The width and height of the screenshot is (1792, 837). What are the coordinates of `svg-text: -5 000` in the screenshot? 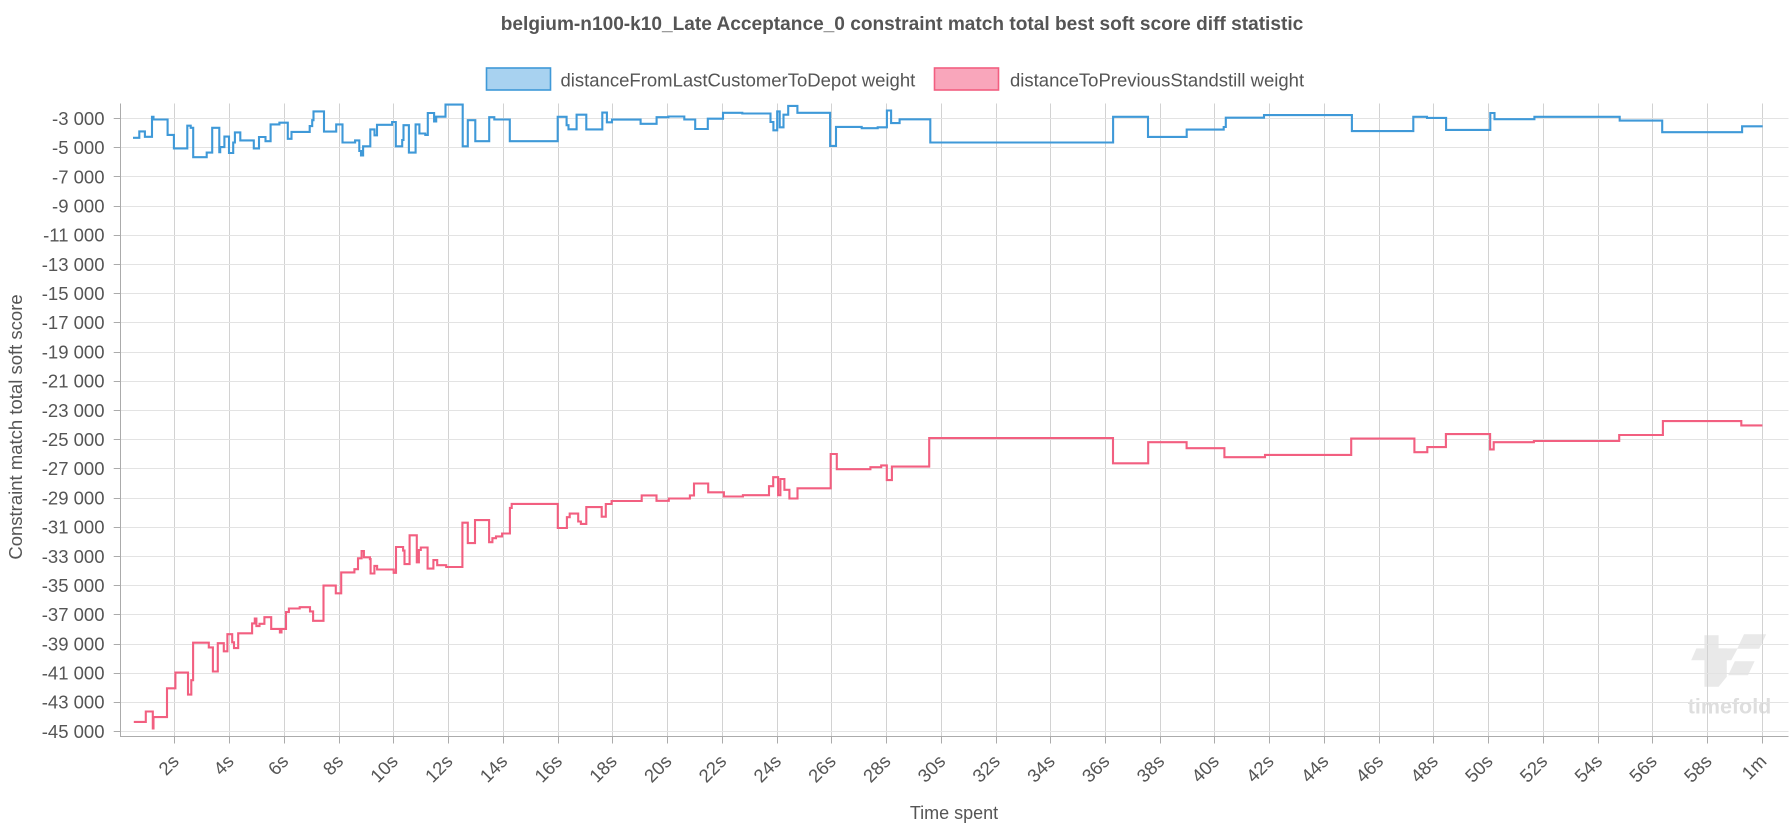 It's located at (78, 147).